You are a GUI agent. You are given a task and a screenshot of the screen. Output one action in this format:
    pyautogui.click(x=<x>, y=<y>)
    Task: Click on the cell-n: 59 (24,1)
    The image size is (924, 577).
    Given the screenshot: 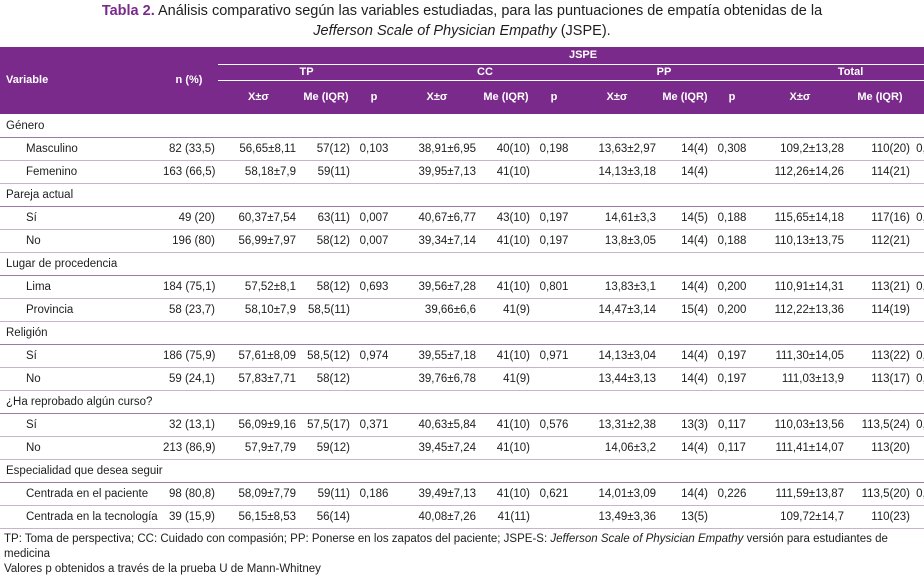 What is the action you would take?
    pyautogui.click(x=189, y=379)
    